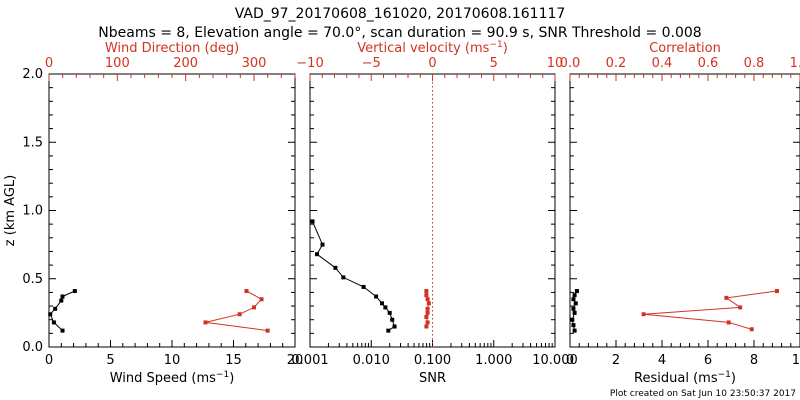 This screenshot has height=400, width=800. I want to click on y-tick-label: 0.0, so click(32, 347).